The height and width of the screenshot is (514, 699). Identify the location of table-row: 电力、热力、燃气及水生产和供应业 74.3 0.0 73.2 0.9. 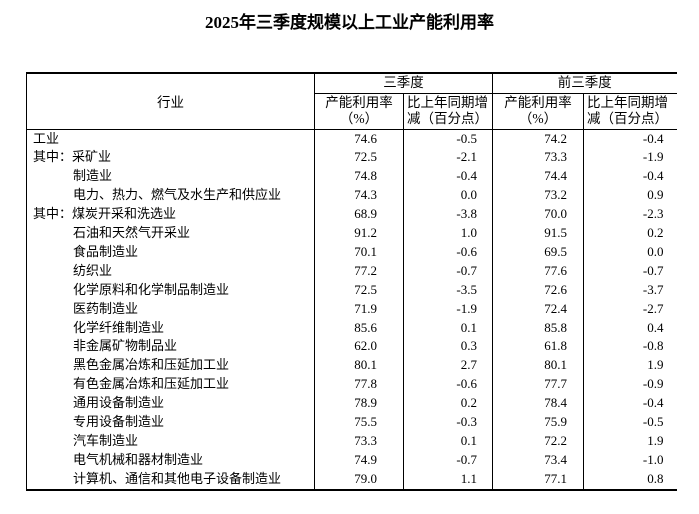
(351, 196).